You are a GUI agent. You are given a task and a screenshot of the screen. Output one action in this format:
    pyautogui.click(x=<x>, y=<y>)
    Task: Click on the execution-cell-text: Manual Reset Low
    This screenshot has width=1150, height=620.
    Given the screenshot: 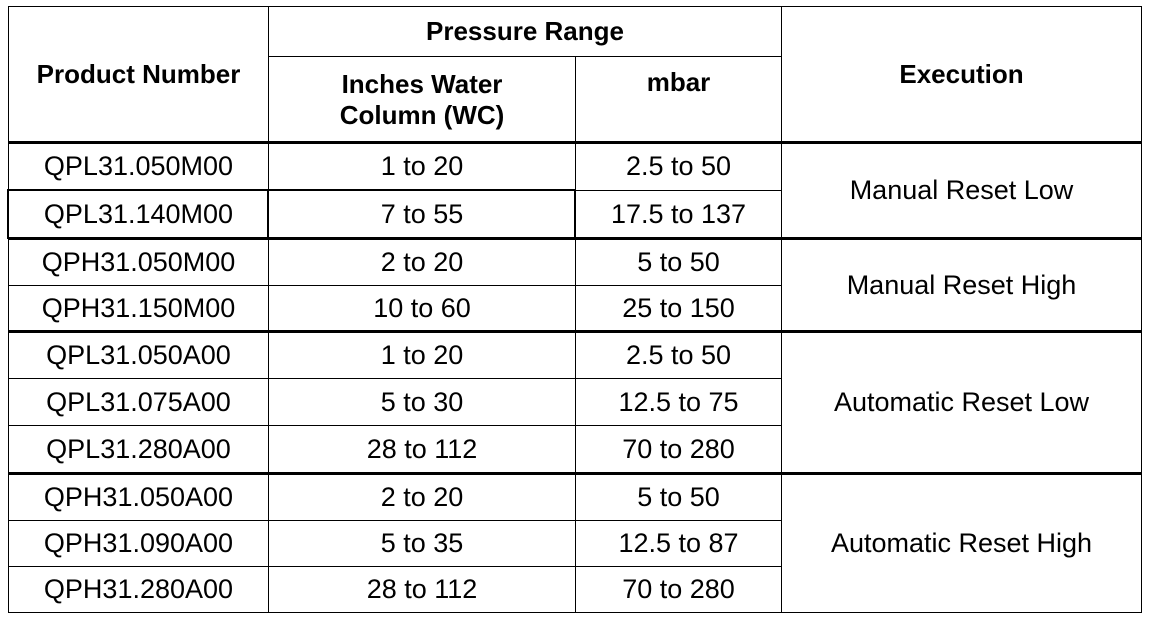 What is the action you would take?
    pyautogui.click(x=961, y=190)
    